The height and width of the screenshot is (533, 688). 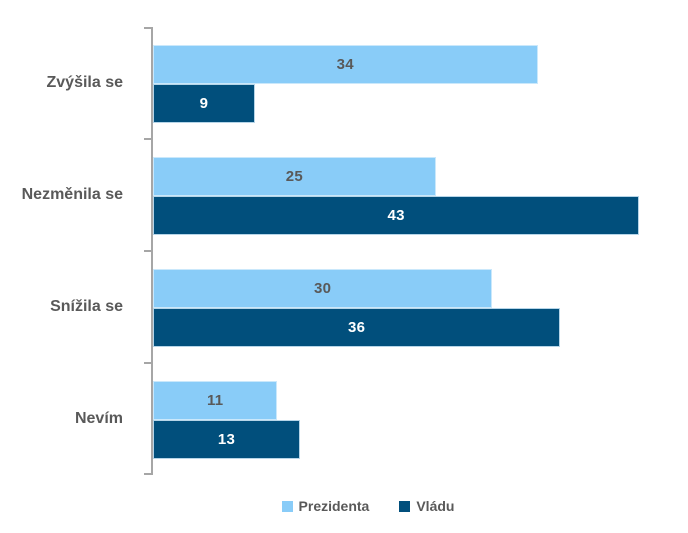 I want to click on bar-prezidenta-3: 30, so click(x=323, y=288).